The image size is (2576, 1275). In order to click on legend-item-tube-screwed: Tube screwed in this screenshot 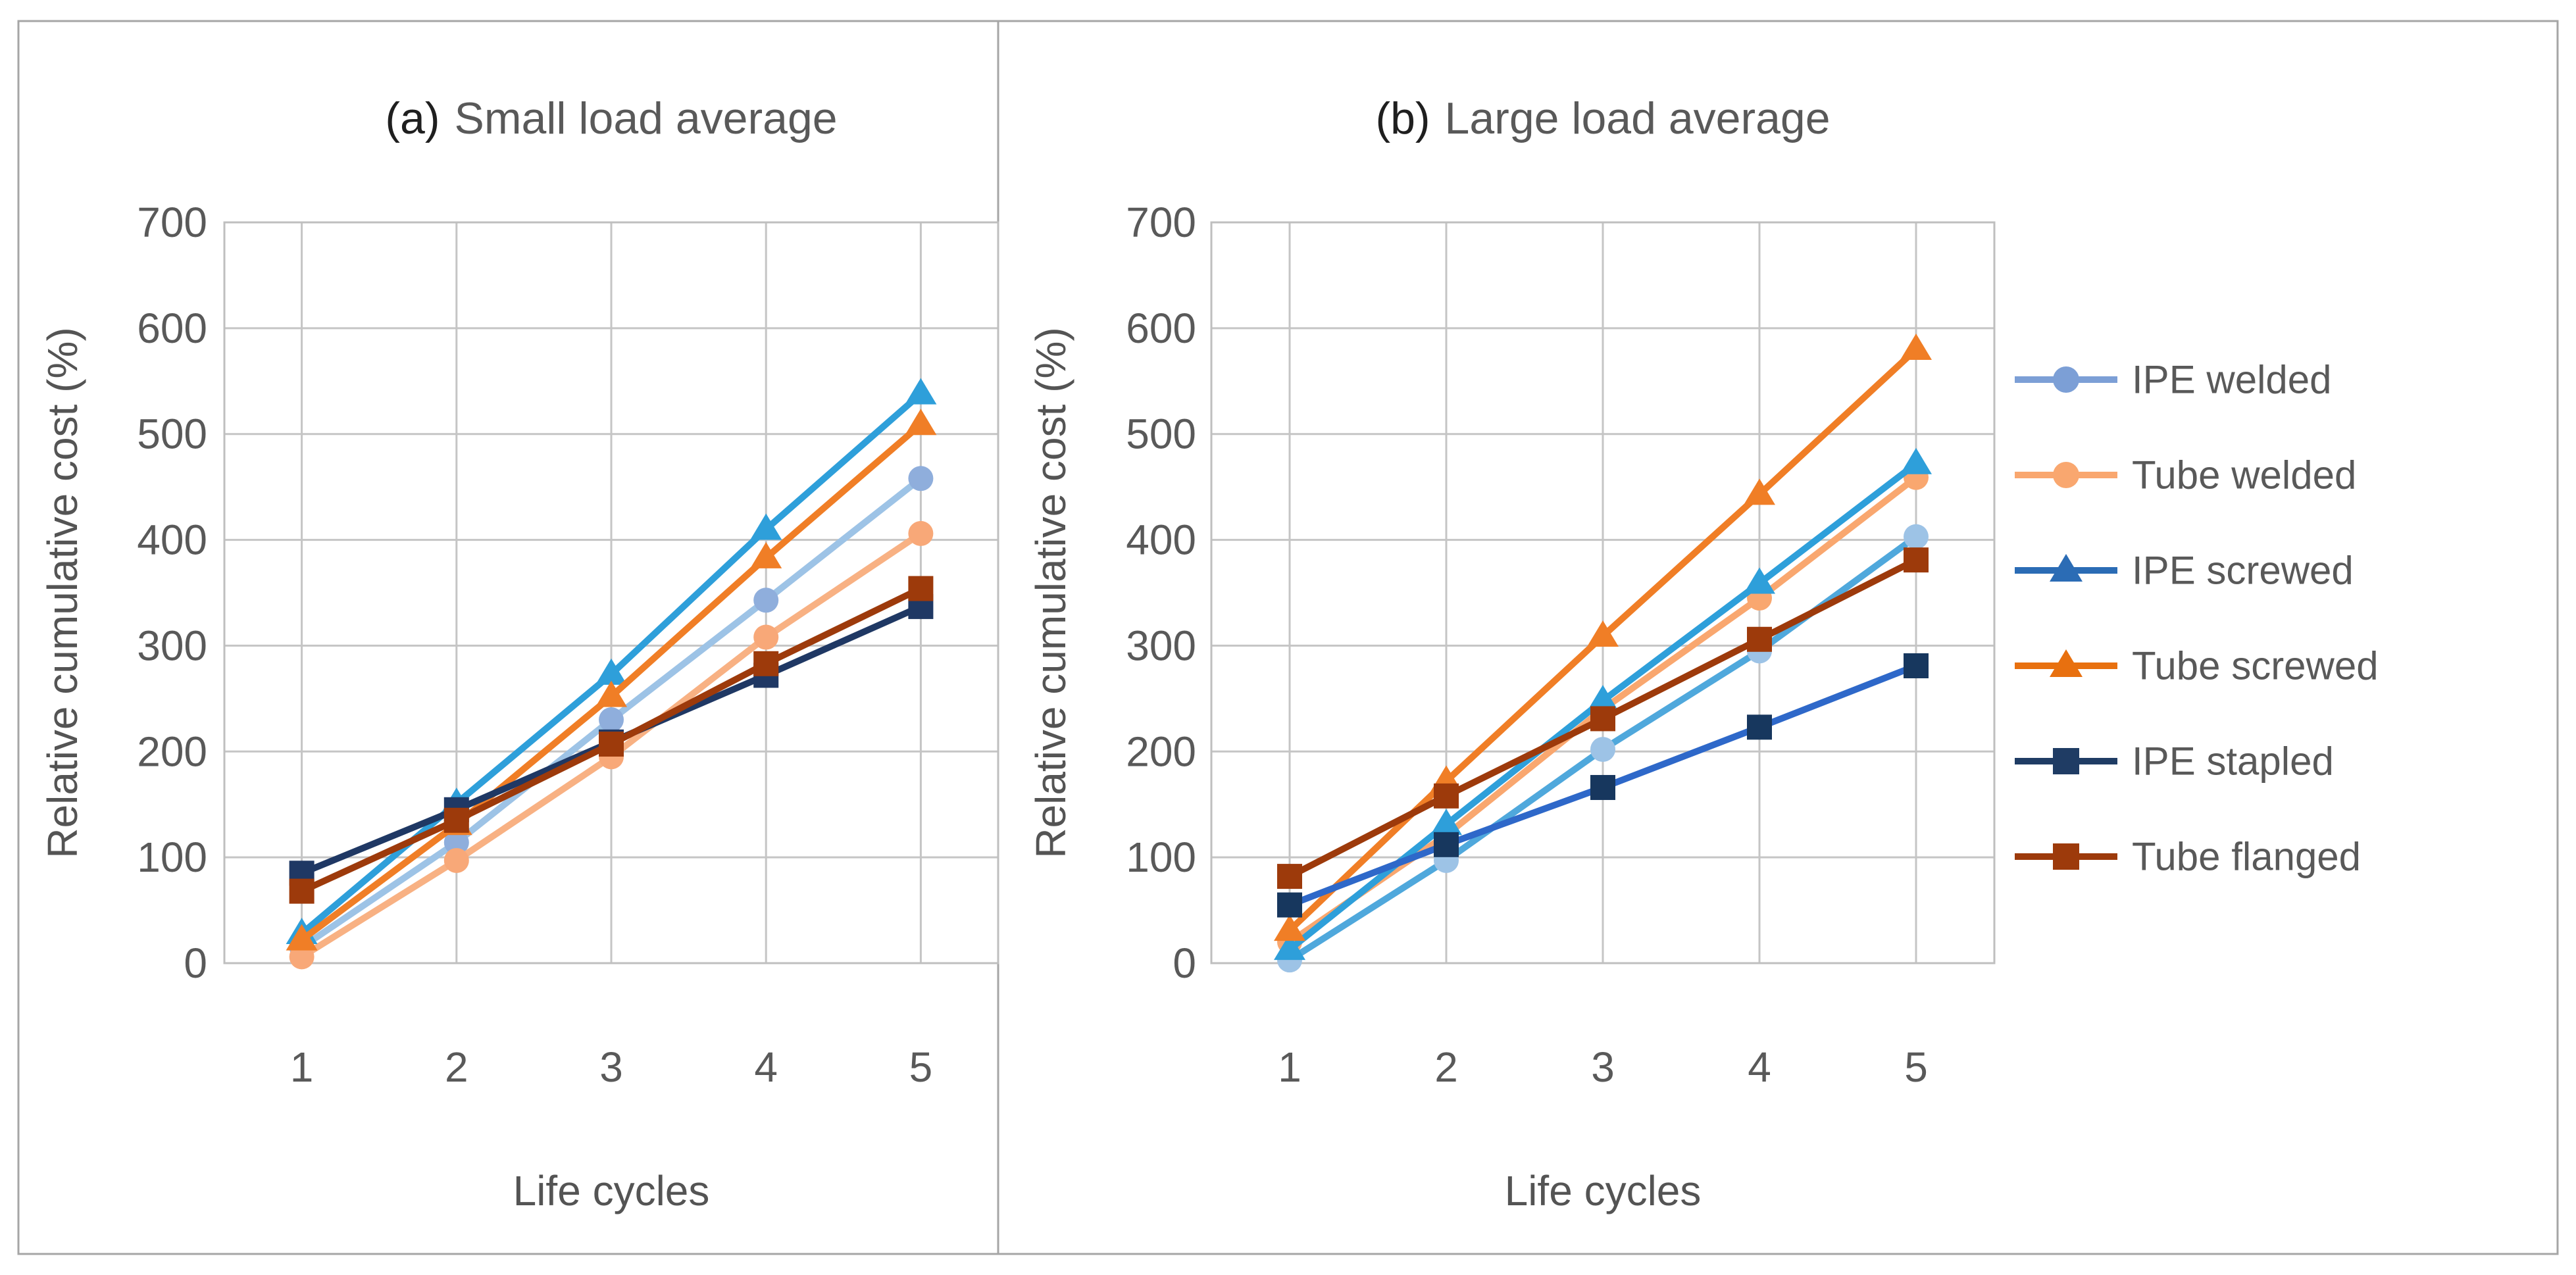, I will do `click(2197, 666)`.